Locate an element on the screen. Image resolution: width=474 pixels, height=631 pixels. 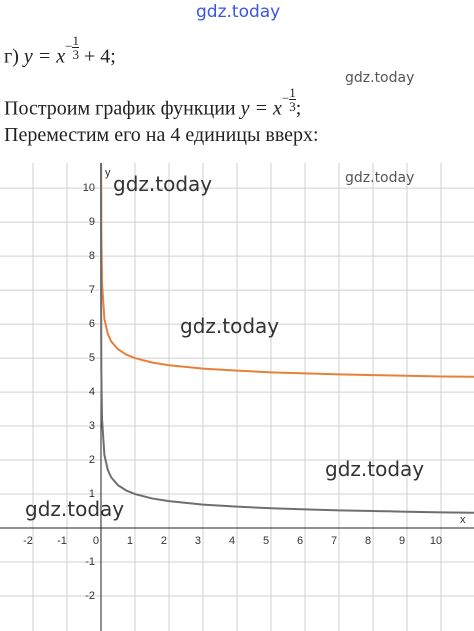
x-tick-label: 4 is located at coordinates (232, 541).